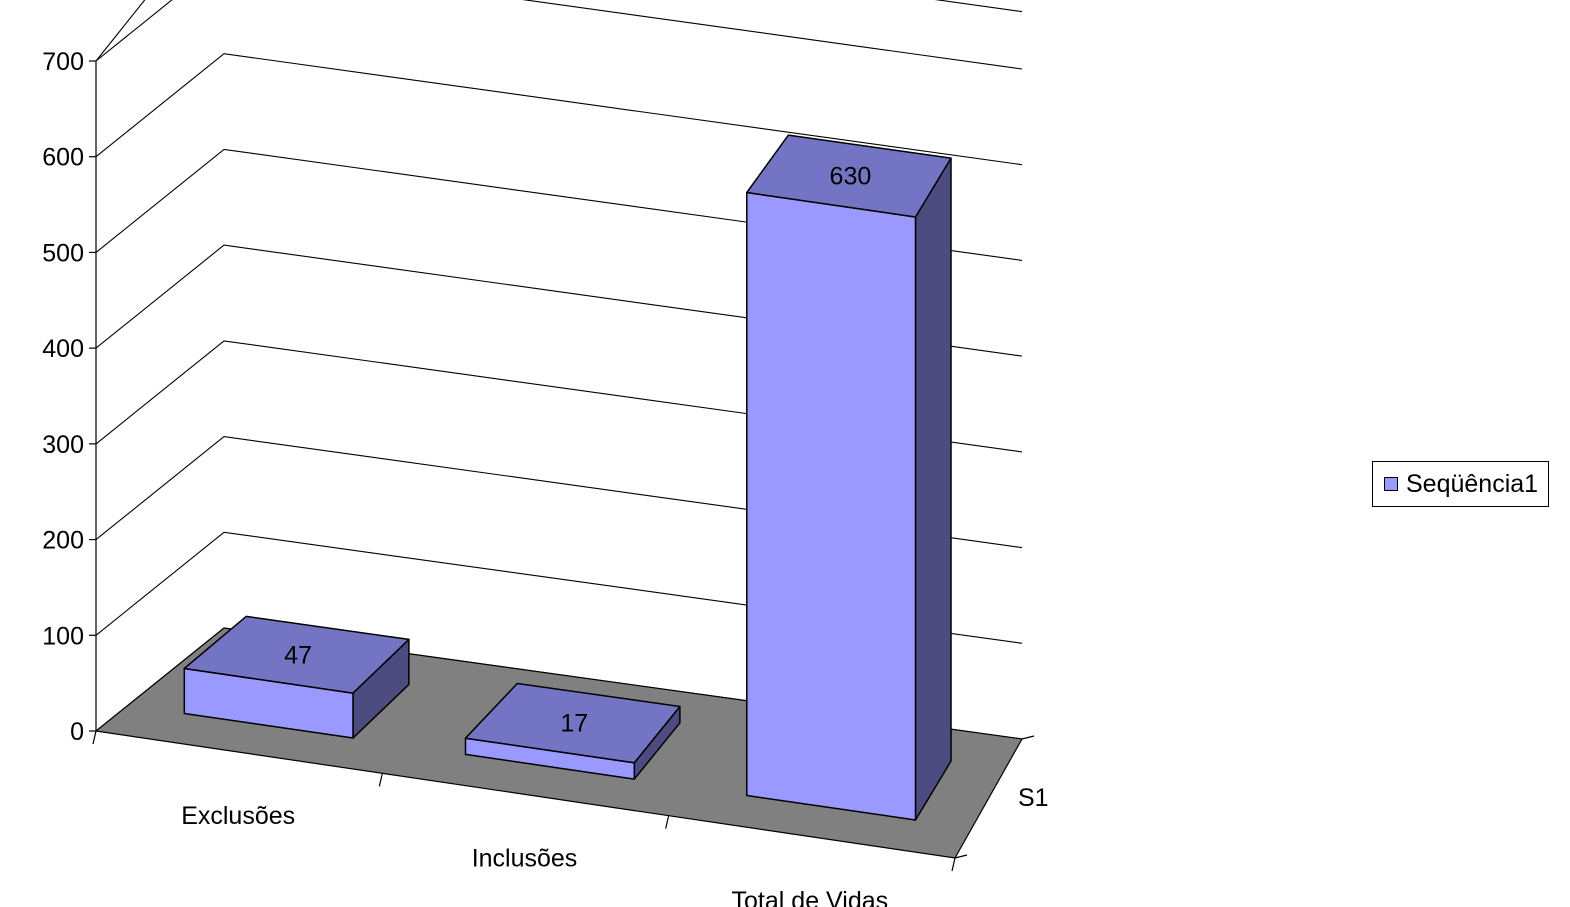  I want to click on y-tick-label: 500, so click(63, 253).